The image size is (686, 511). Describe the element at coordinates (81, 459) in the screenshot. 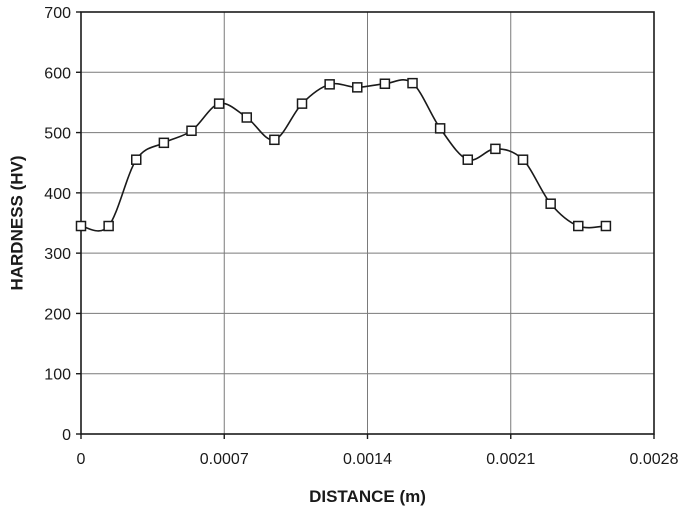

I see `x-tick-label: 0` at that location.